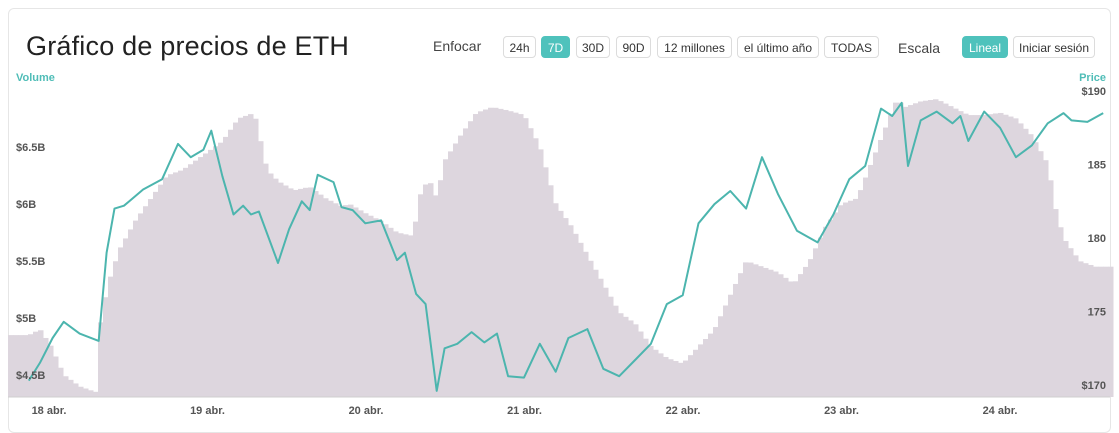  I want to click on scale-log-button: Iniciar sesión, so click(1054, 47).